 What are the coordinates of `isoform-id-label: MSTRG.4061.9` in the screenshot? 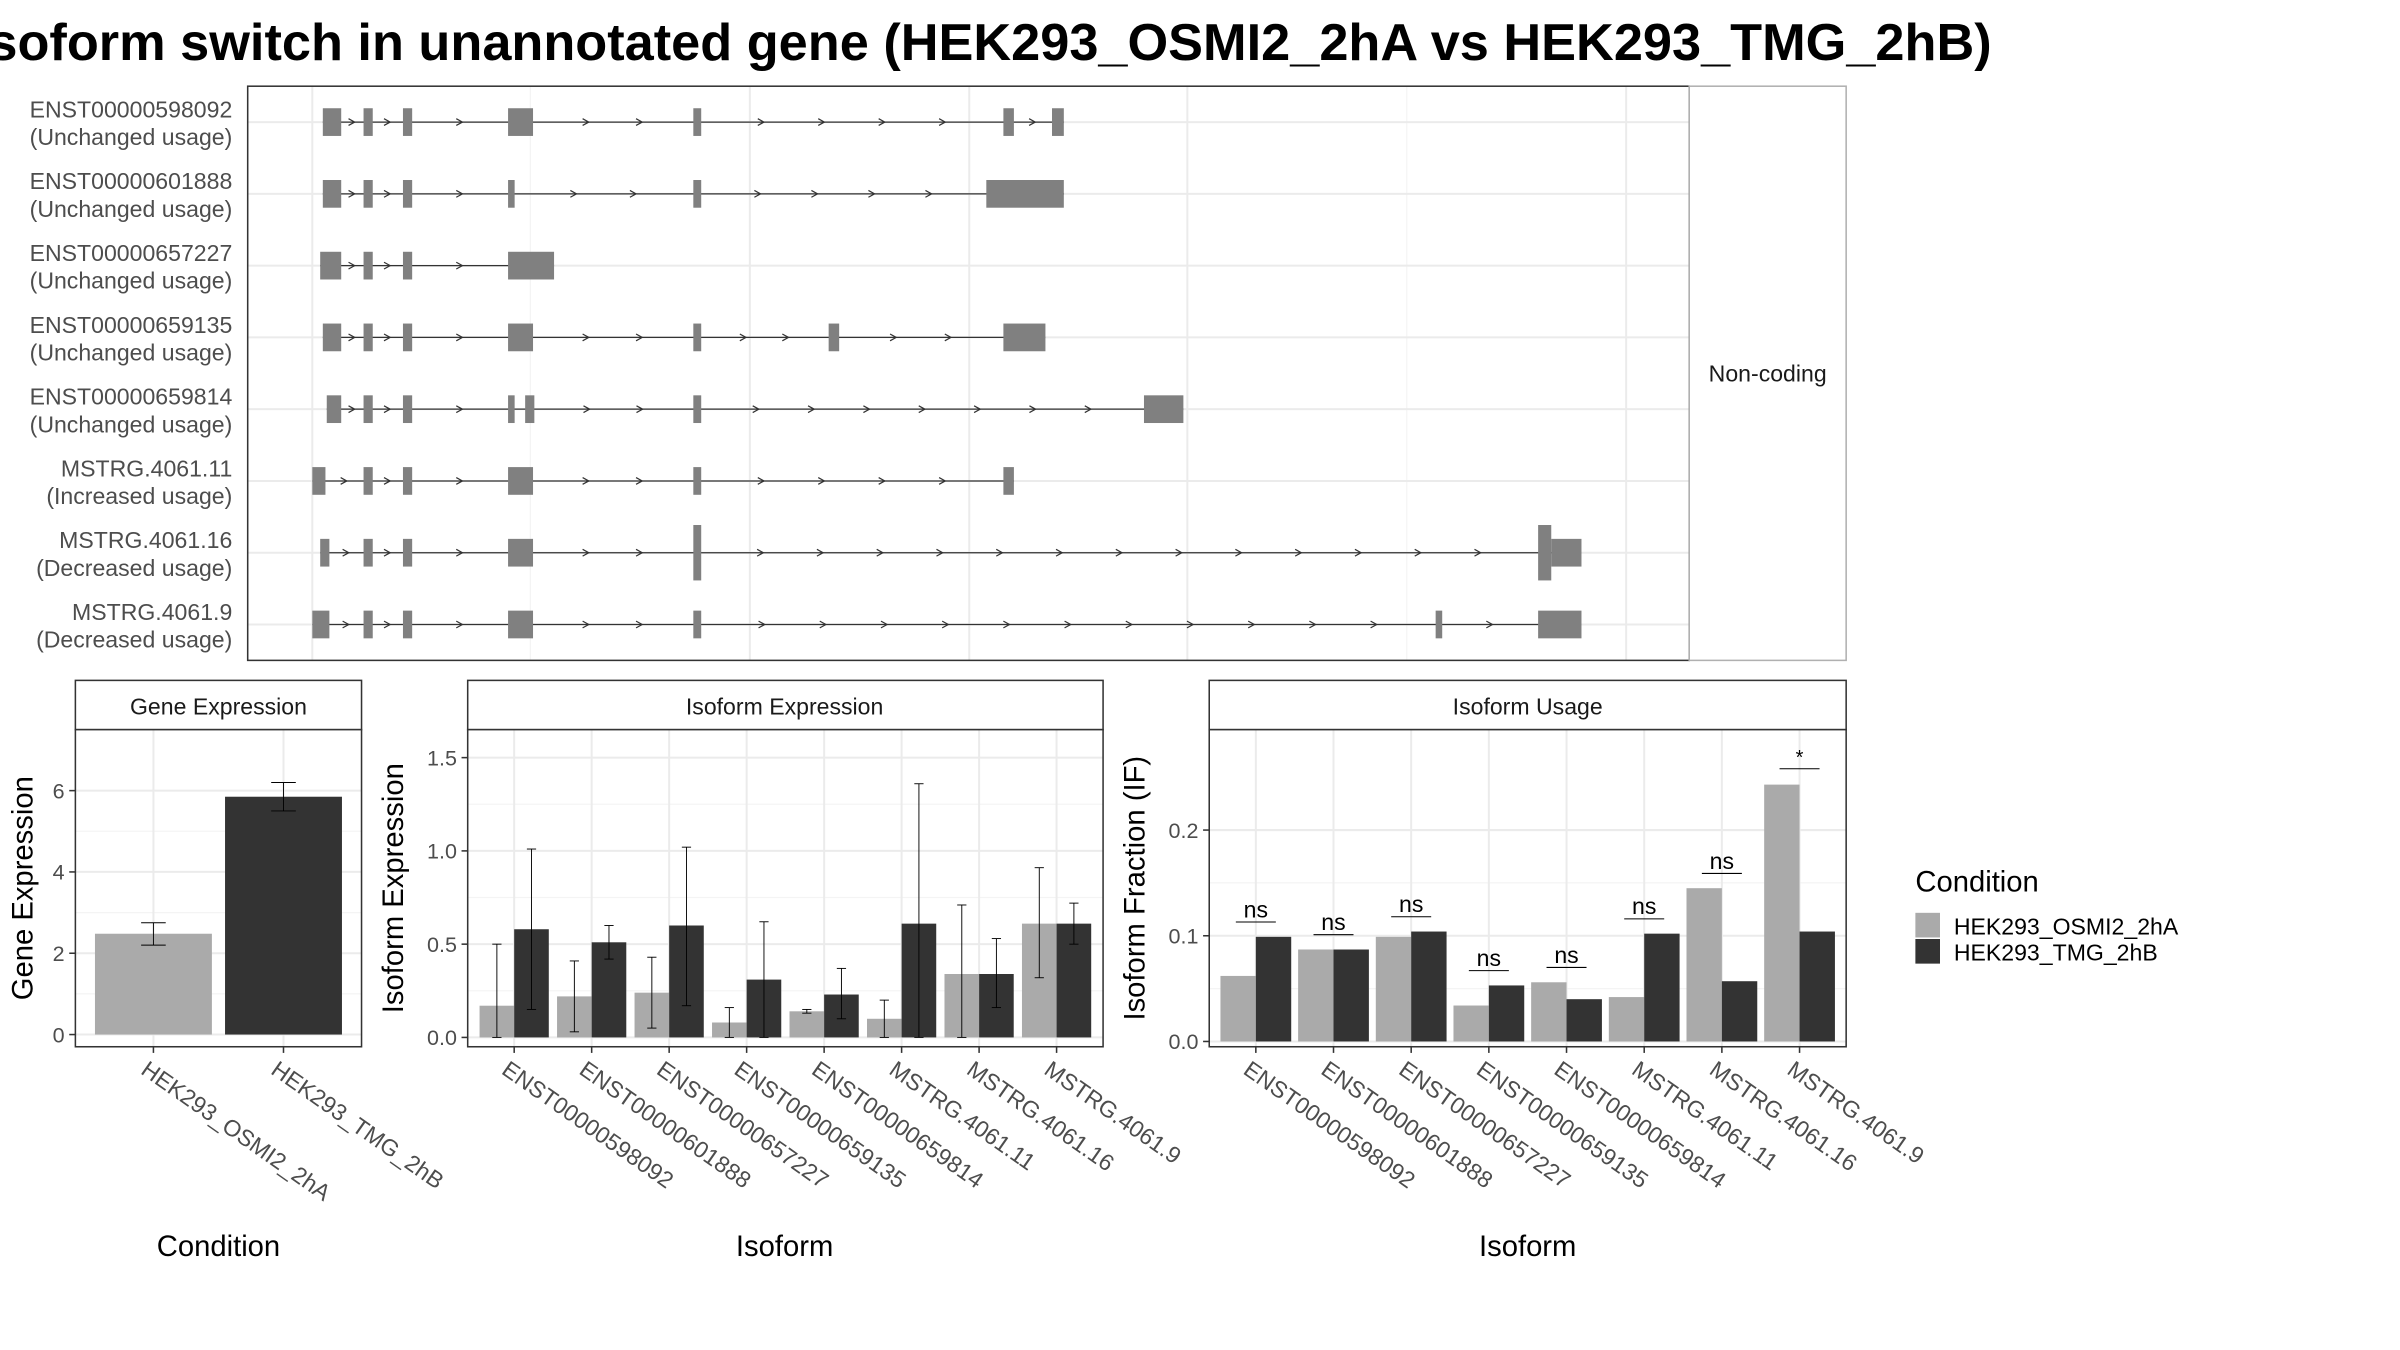 It's located at (152, 612).